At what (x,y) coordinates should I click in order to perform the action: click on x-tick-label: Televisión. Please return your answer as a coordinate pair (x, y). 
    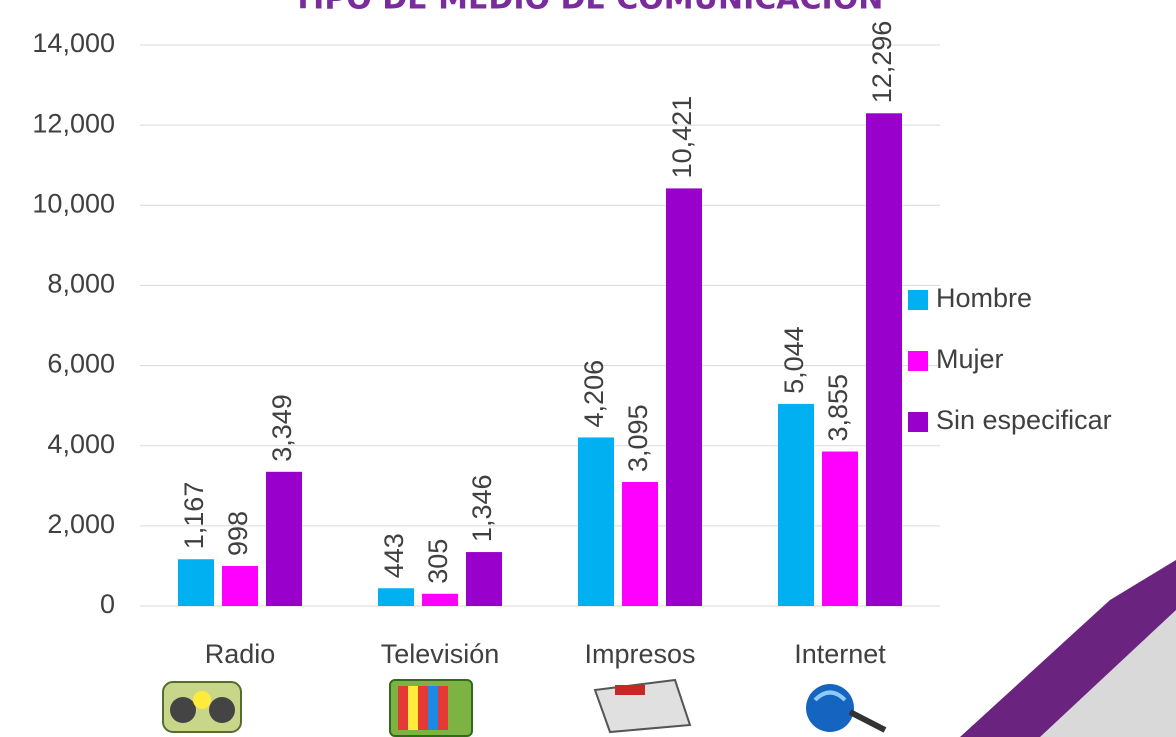
    Looking at the image, I should click on (440, 654).